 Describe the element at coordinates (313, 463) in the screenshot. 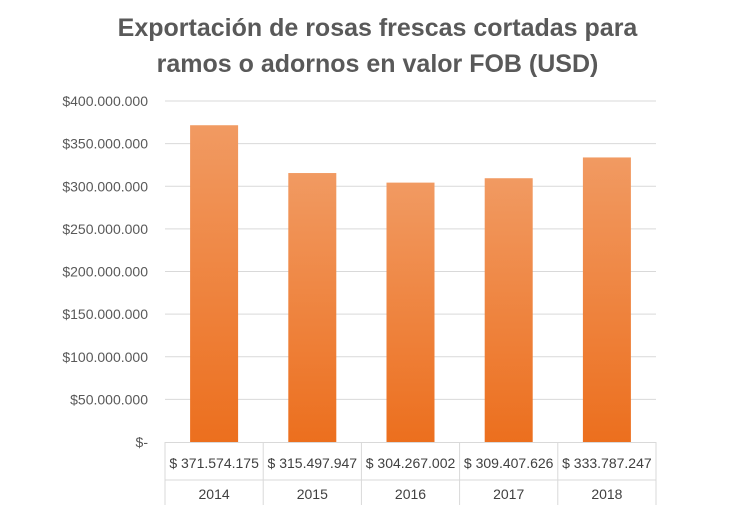

I see `data-label: $ 315.497.947` at that location.